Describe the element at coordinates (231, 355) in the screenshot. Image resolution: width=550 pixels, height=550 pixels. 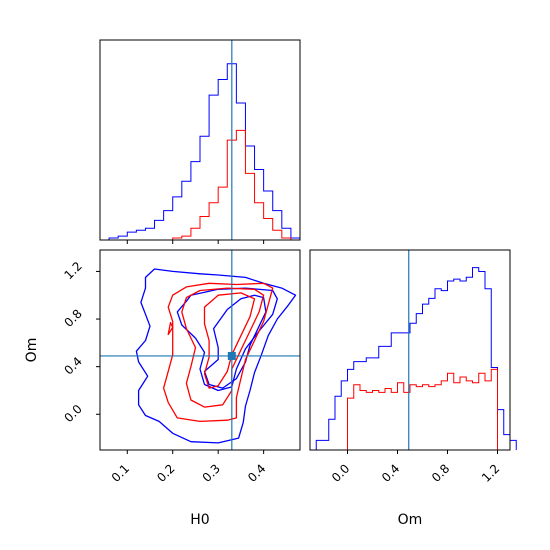
I see `truth-marker` at that location.